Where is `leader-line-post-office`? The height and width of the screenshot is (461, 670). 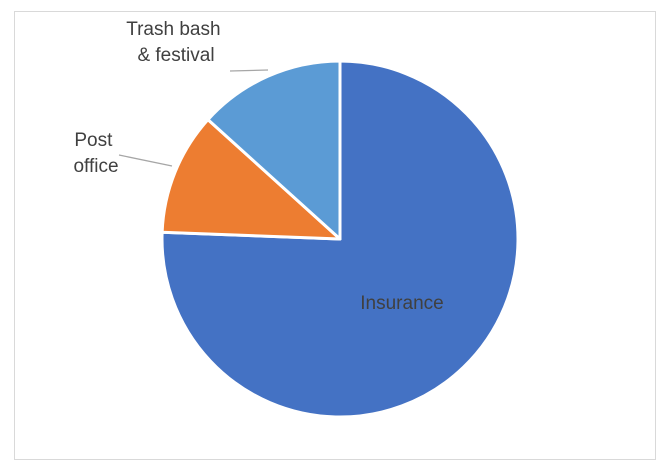
leader-line-post-office is located at coordinates (145, 160).